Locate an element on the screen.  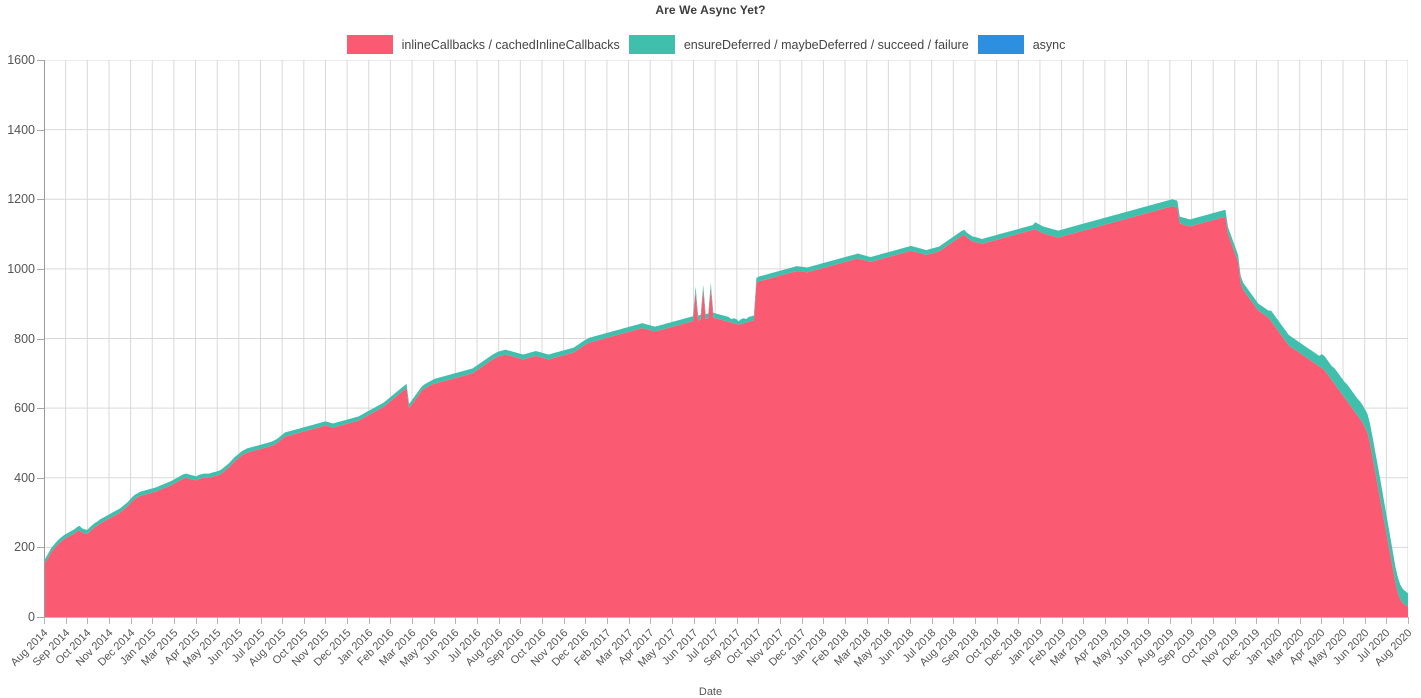
y-axis-tick-label: 1600 is located at coordinates (21, 60).